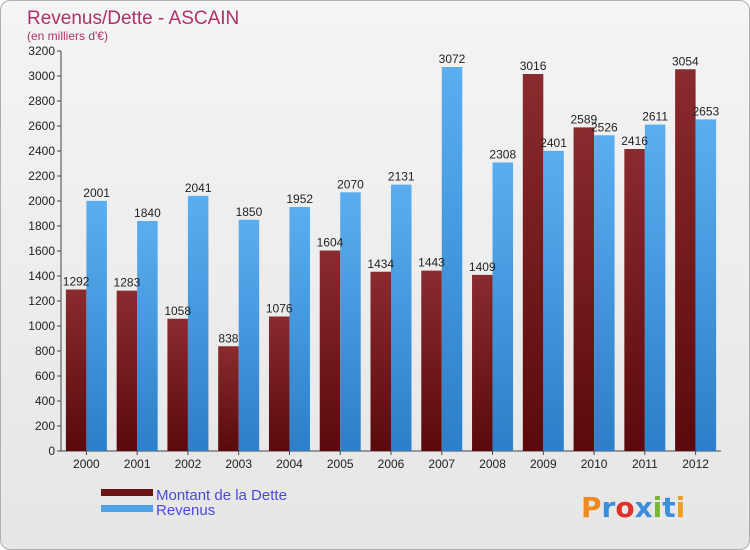 The width and height of the screenshot is (750, 550). What do you see at coordinates (340, 464) in the screenshot?
I see `x-tick-label: 2005` at bounding box center [340, 464].